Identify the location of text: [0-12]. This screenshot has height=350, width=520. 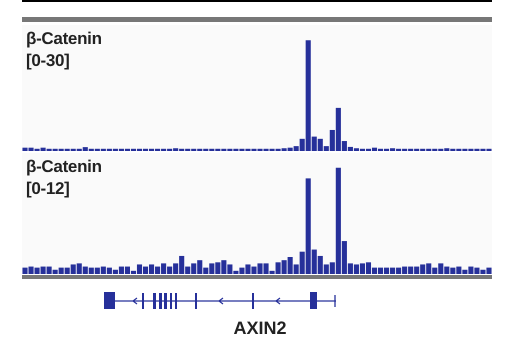
(48, 189).